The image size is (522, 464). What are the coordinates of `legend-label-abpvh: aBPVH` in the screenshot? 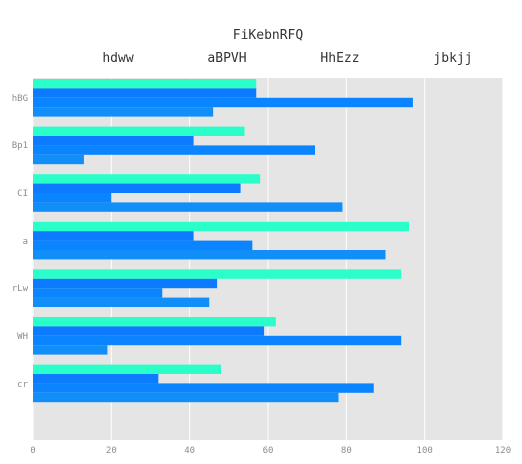 It's located at (226, 58).